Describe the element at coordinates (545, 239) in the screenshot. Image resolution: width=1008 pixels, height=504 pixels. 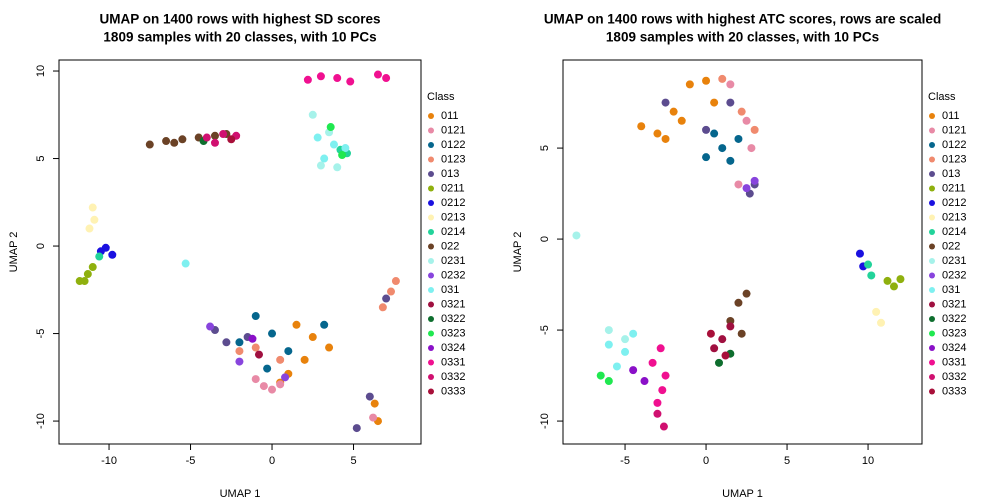
I see `y-tick-label: 0` at that location.